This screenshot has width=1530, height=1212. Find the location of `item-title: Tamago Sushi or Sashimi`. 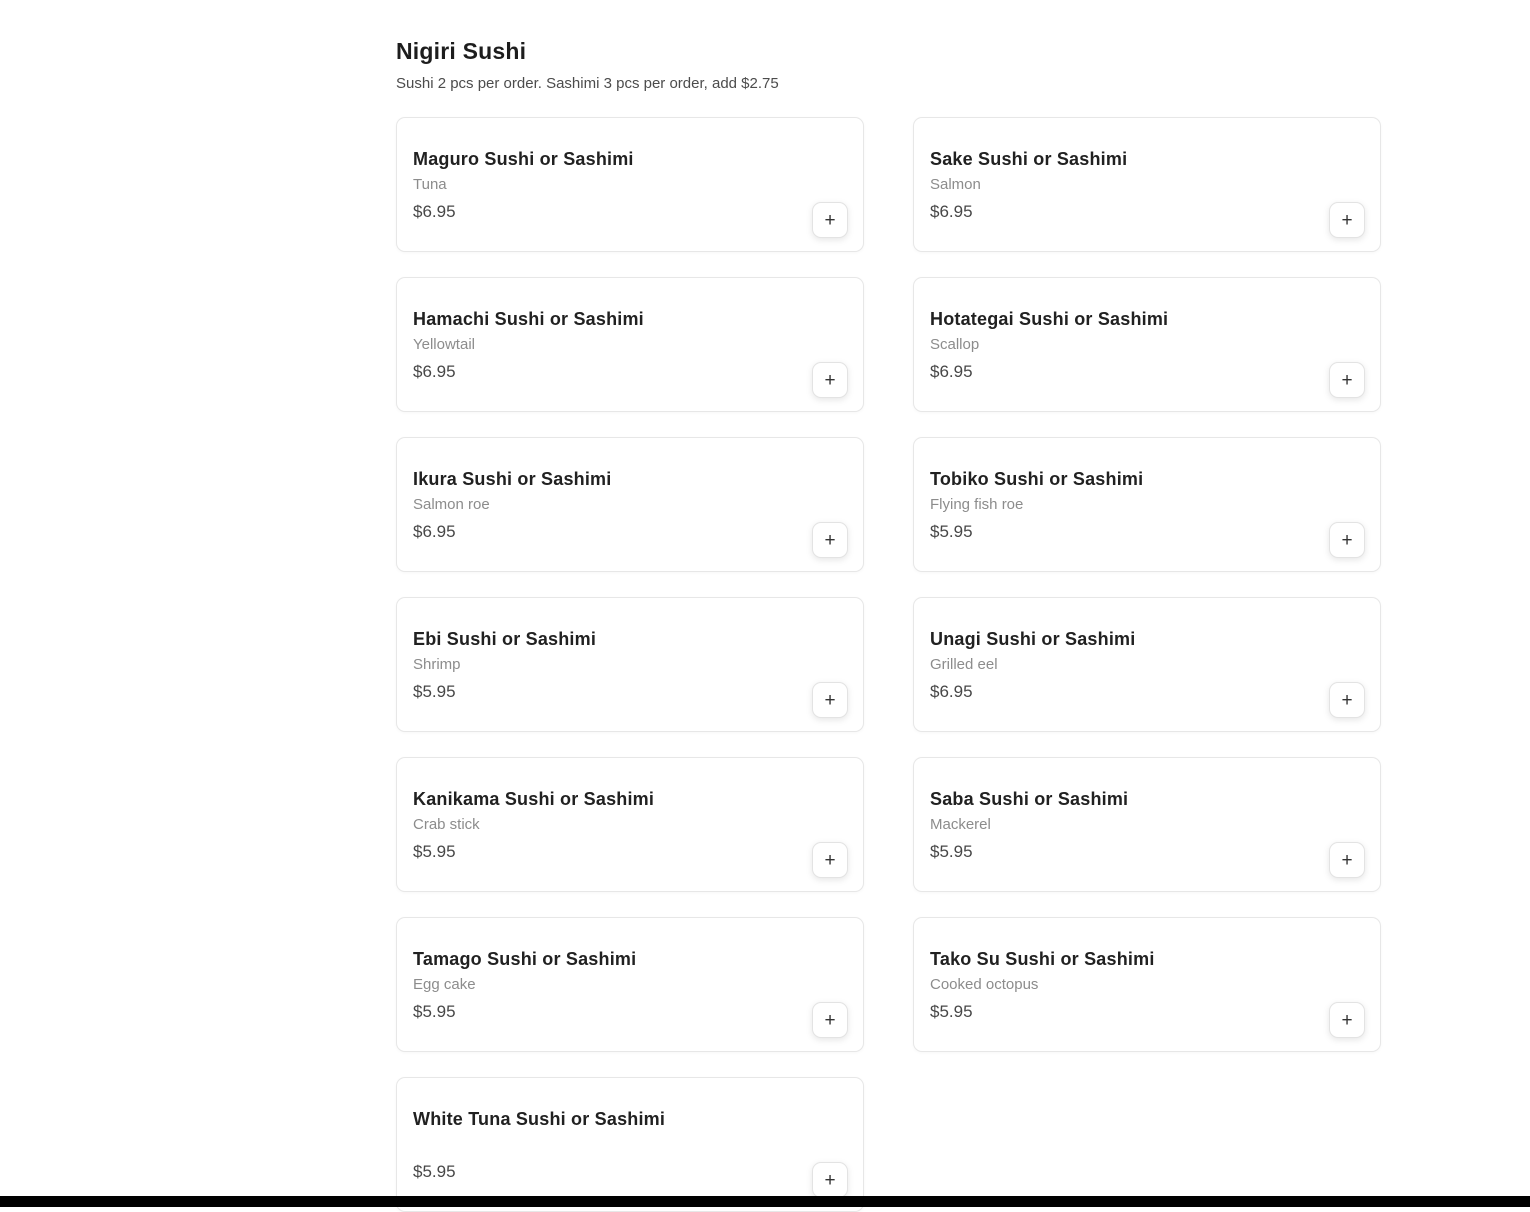

item-title: Tamago Sushi or Sashimi is located at coordinates (525, 959).